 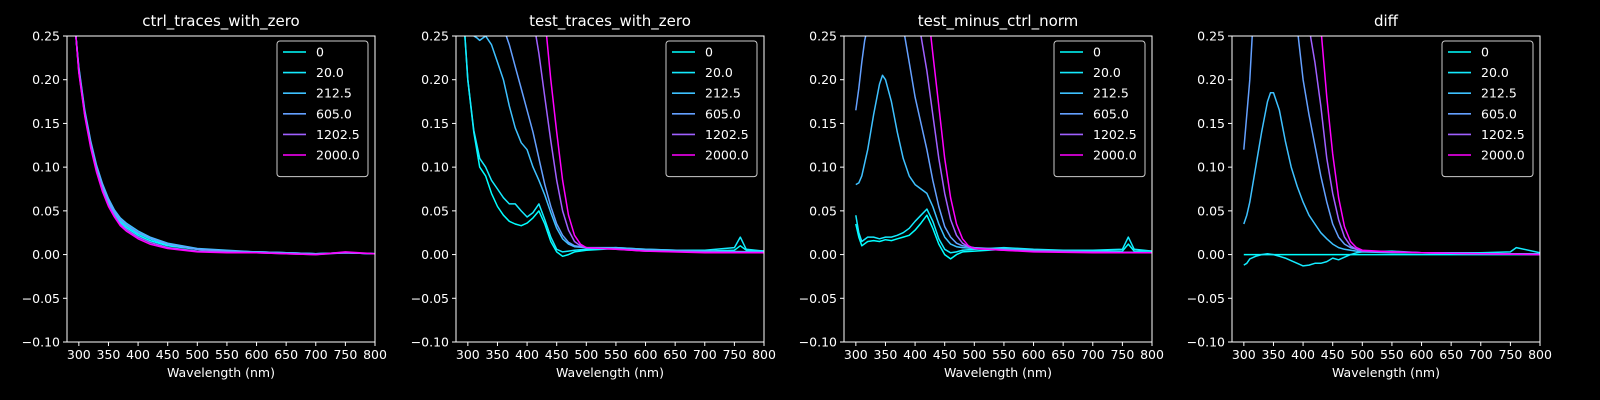 I want to click on chart-title: test_minus_ctrl_norm, so click(x=998, y=21).